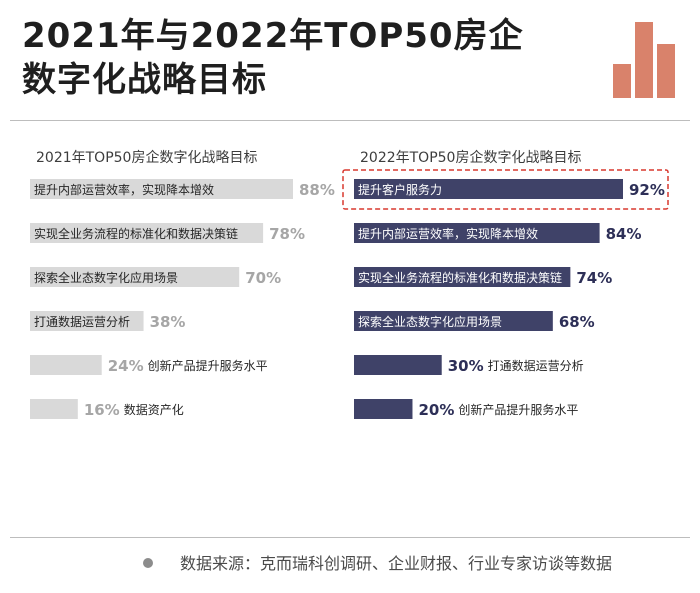 The height and width of the screenshot is (593, 700). What do you see at coordinates (82, 321) in the screenshot?
I see `category-label-2021-4: 打通数据运营分析` at bounding box center [82, 321].